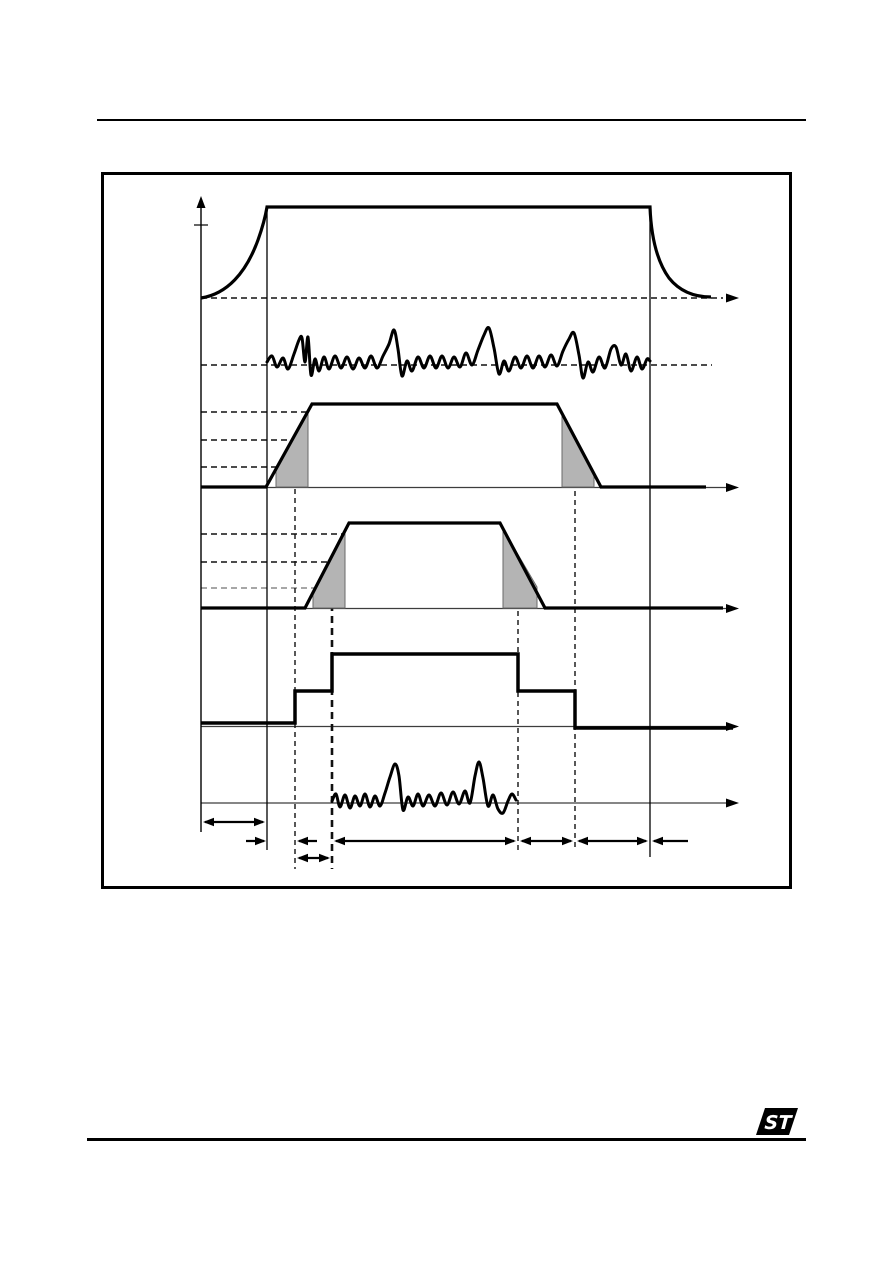 The image size is (893, 1263). Describe the element at coordinates (467, 691) in the screenshot. I see `step-waveform` at that location.